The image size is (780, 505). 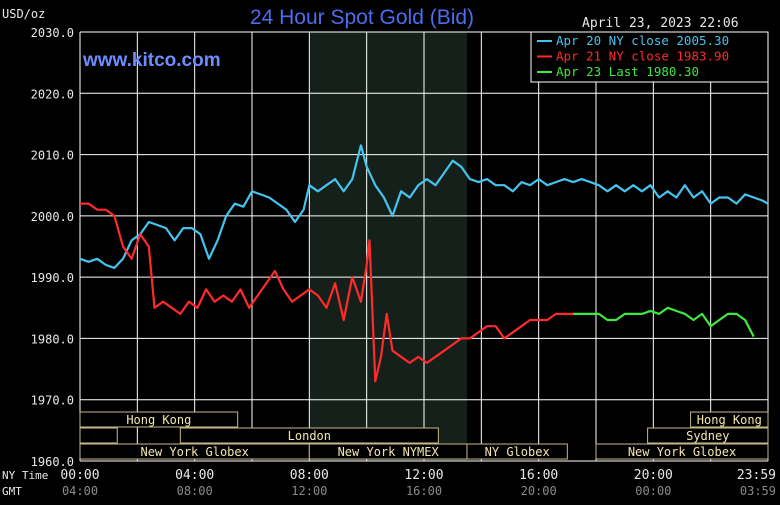 I want to click on y-tick-label: 2020.0, so click(x=52, y=94).